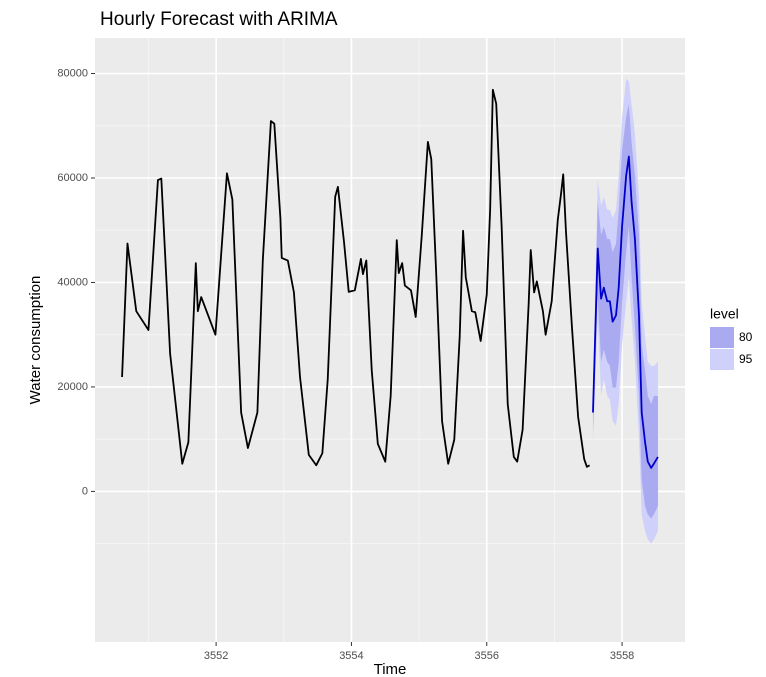  I want to click on legend-label: 95, so click(746, 359).